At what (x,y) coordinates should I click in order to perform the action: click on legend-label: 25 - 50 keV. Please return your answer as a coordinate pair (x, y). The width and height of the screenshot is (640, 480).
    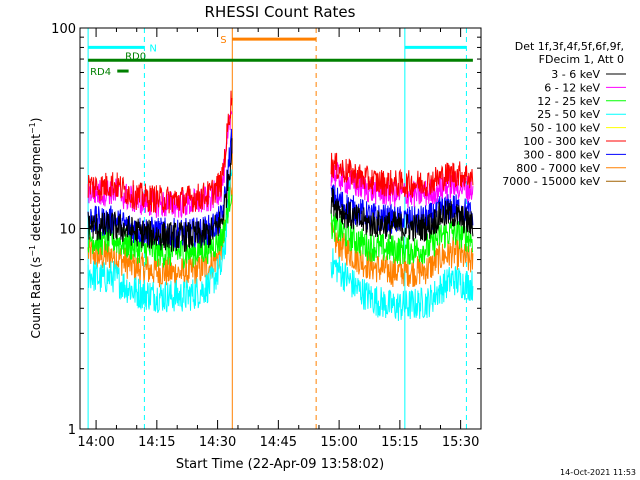
    Looking at the image, I should click on (568, 114).